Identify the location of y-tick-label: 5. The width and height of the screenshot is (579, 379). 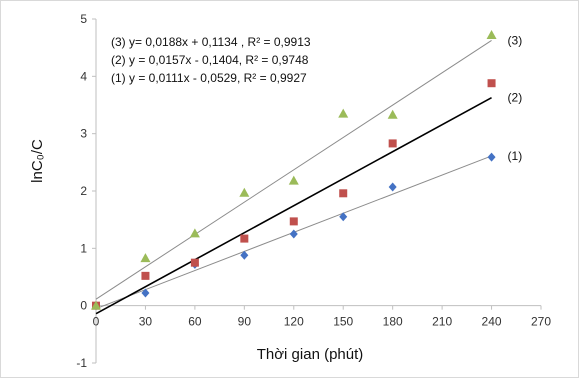
(83, 19).